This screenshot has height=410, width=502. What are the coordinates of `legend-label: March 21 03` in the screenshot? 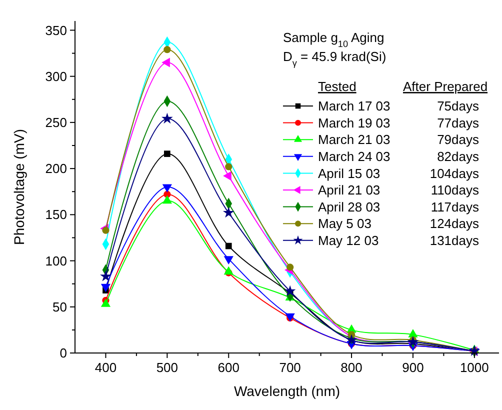 It's located at (354, 140).